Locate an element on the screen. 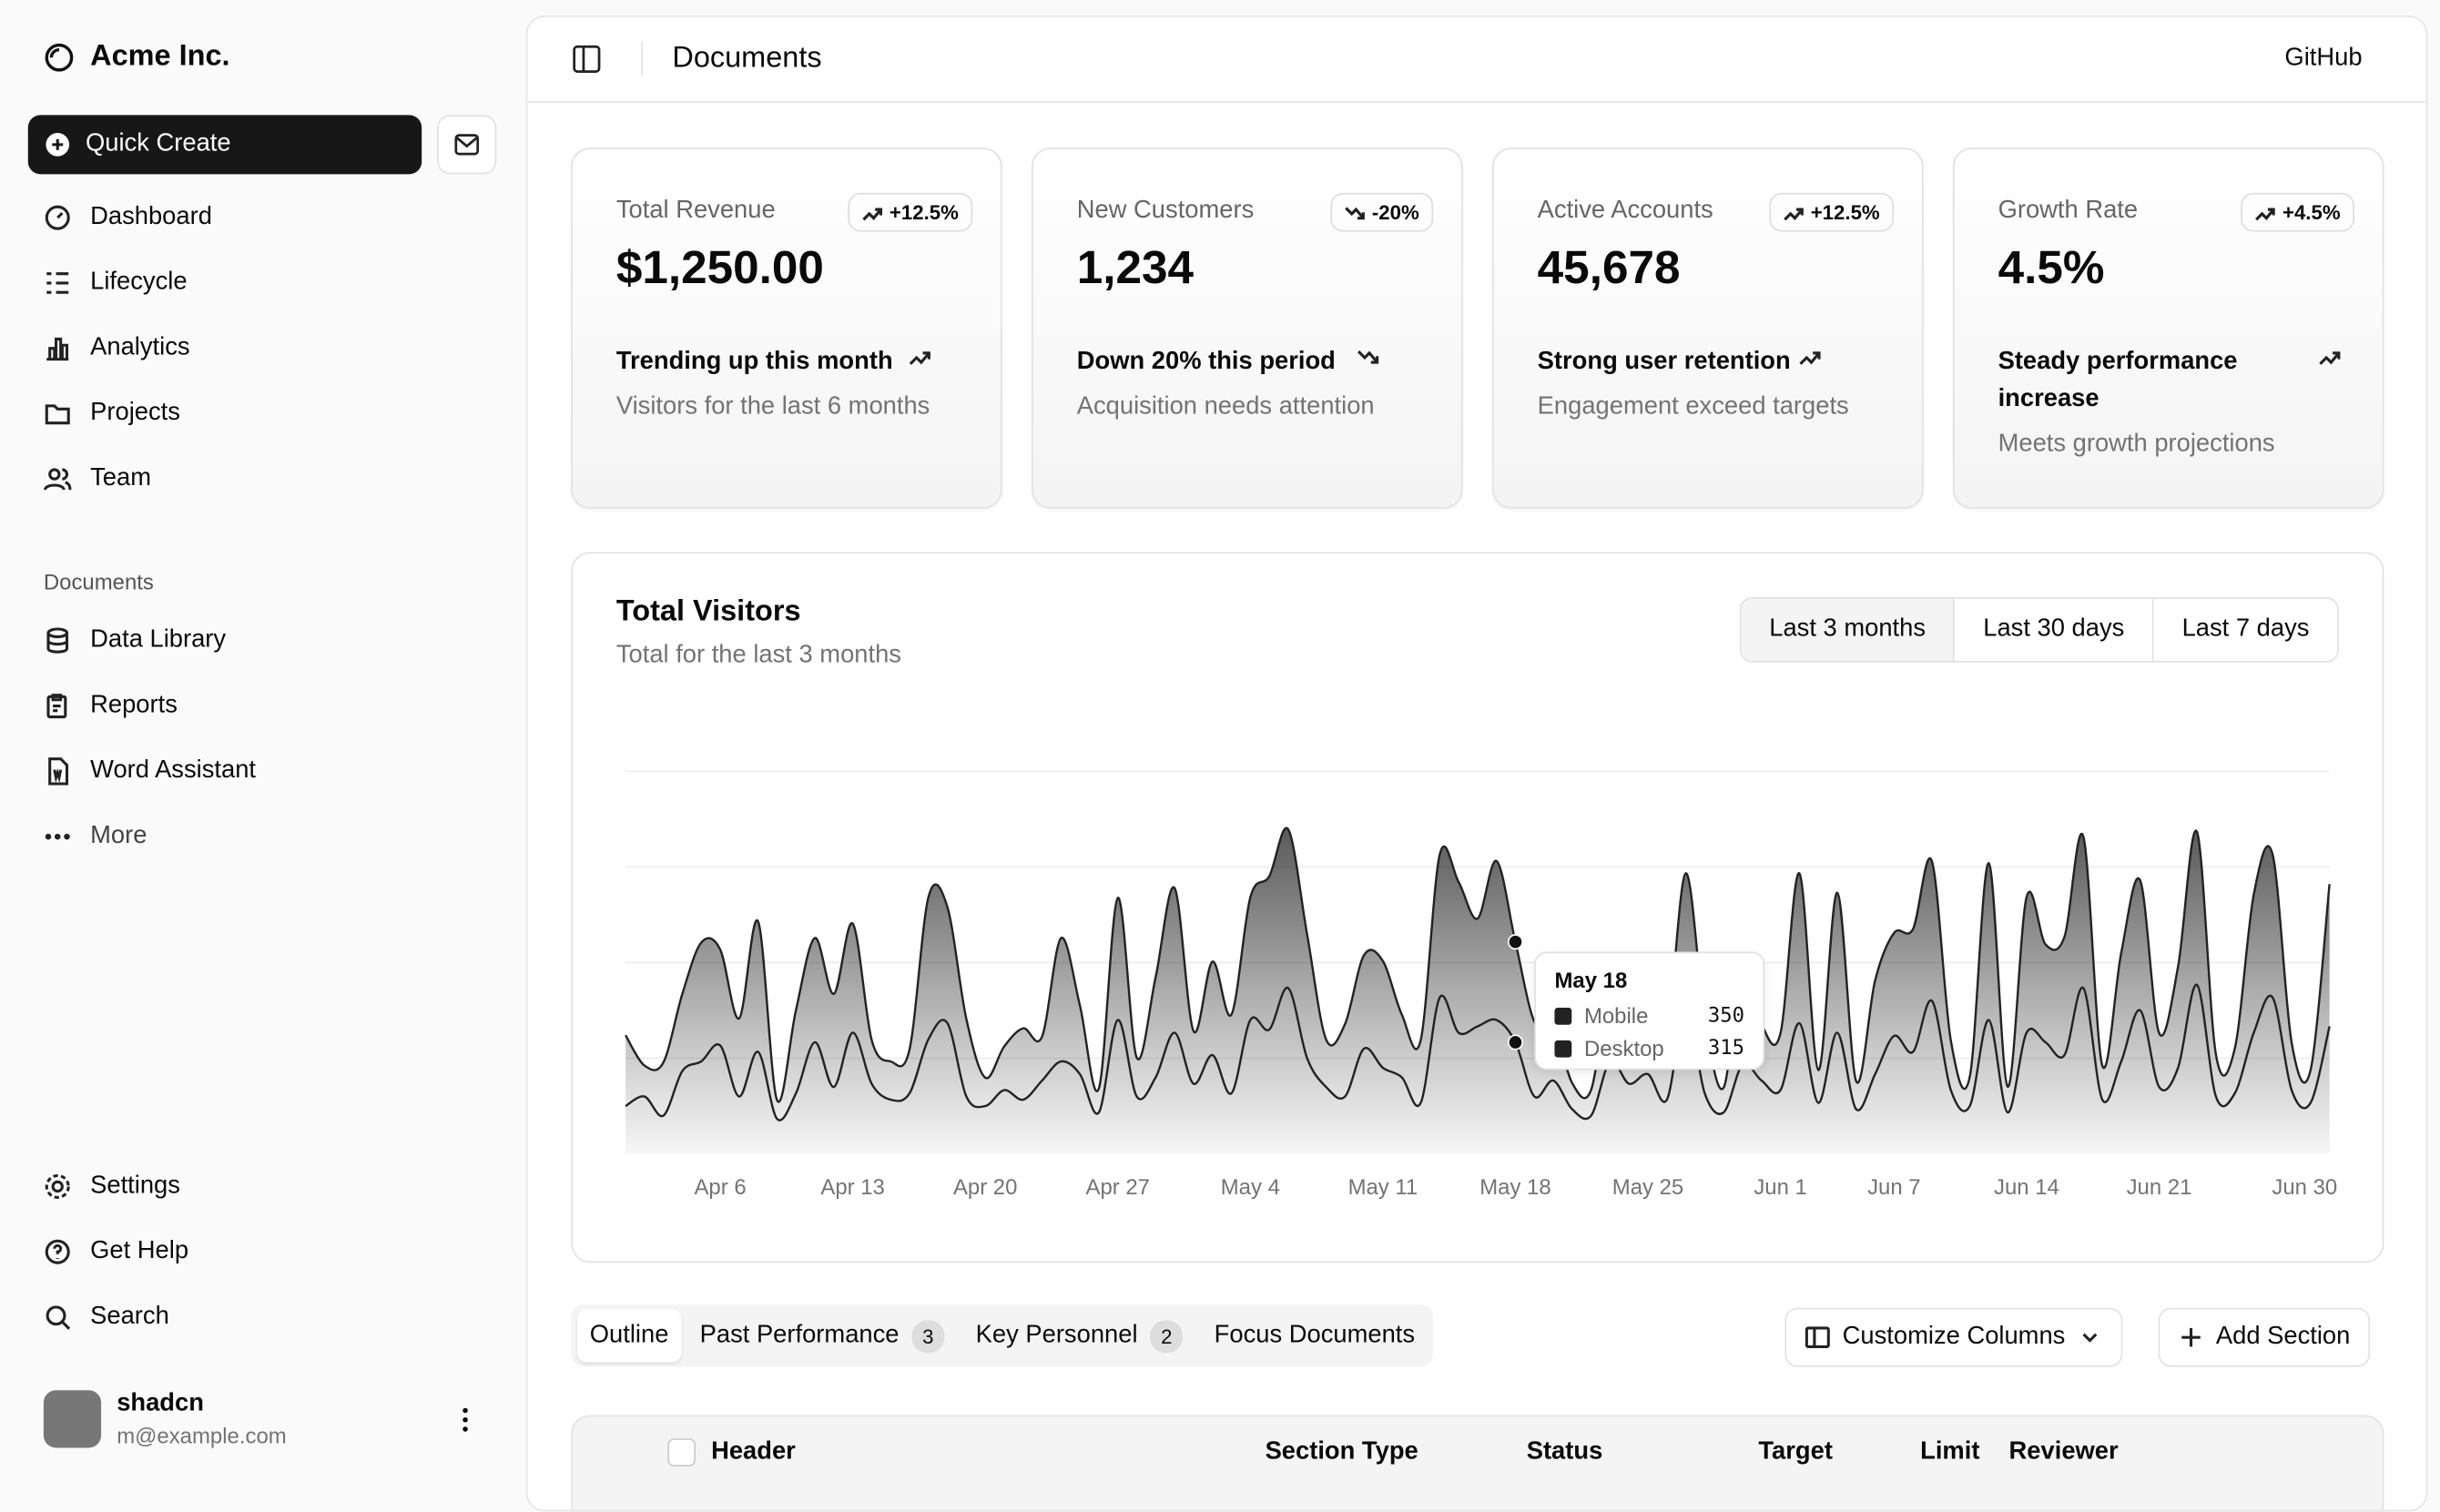  nav-item: Lifecycle is located at coordinates (262, 283).